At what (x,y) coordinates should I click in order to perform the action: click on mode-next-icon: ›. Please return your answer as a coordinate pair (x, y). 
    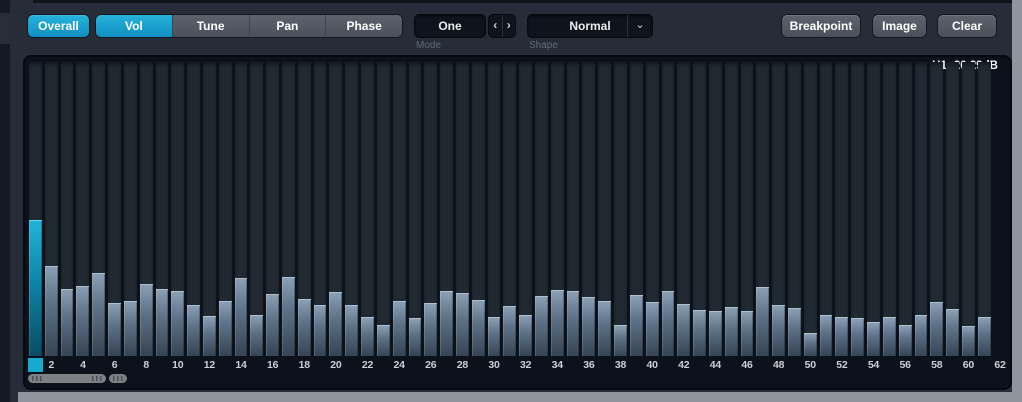
    Looking at the image, I should click on (508, 25).